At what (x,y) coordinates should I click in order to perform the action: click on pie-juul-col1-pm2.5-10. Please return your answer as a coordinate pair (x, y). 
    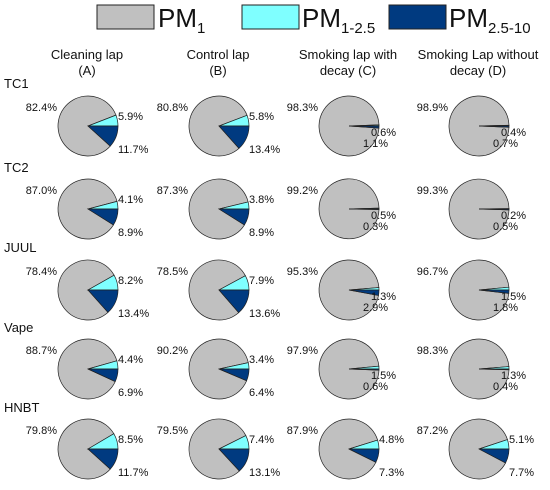
    Looking at the image, I should click on (103, 301).